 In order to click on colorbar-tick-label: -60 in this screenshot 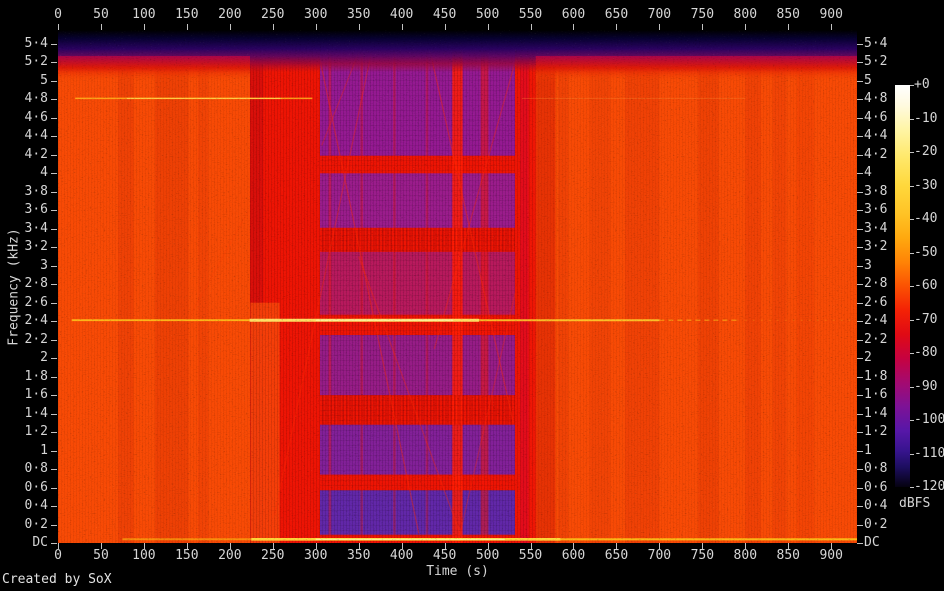, I will do `click(926, 285)`.